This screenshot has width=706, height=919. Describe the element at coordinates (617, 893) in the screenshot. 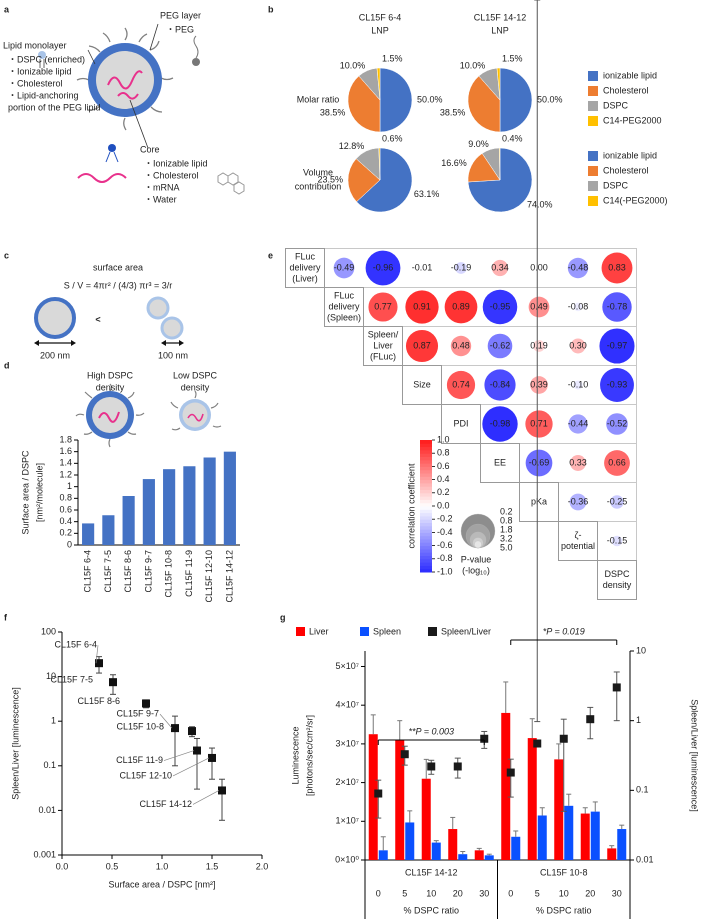

I see `x-tick-label: 30` at that location.